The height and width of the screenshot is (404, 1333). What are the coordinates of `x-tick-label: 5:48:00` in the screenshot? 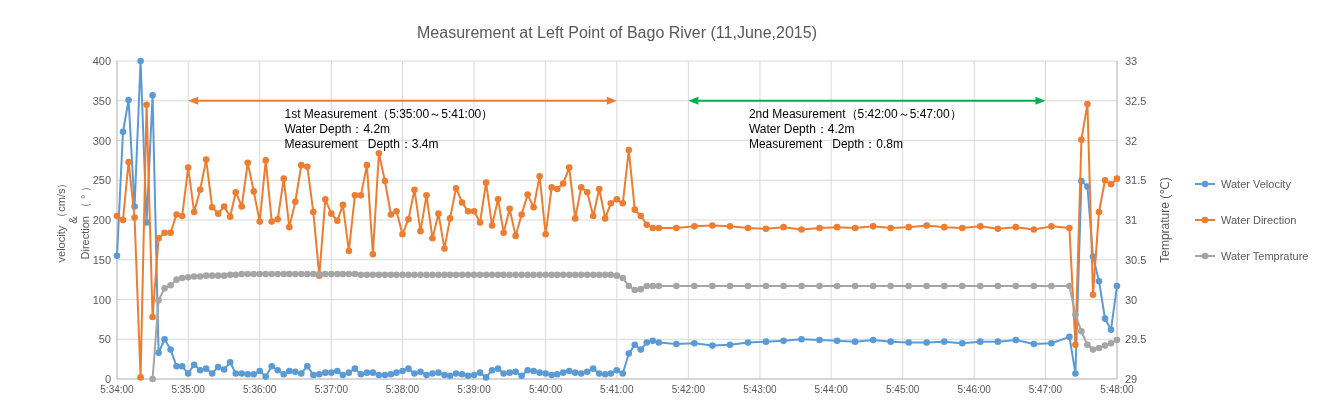 It's located at (1117, 389).